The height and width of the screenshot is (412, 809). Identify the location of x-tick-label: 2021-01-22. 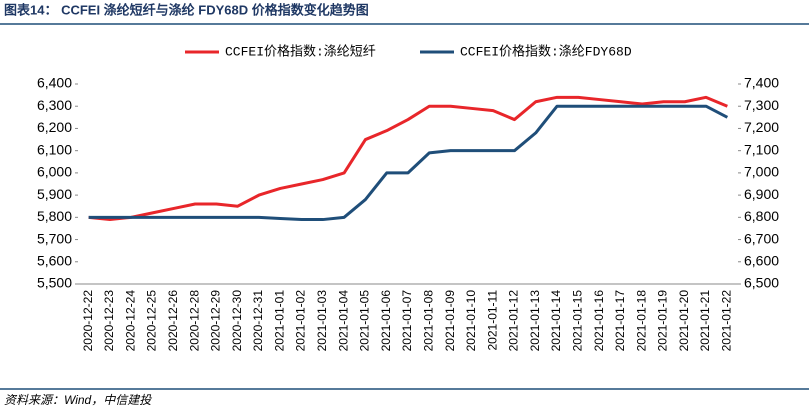
(727, 321).